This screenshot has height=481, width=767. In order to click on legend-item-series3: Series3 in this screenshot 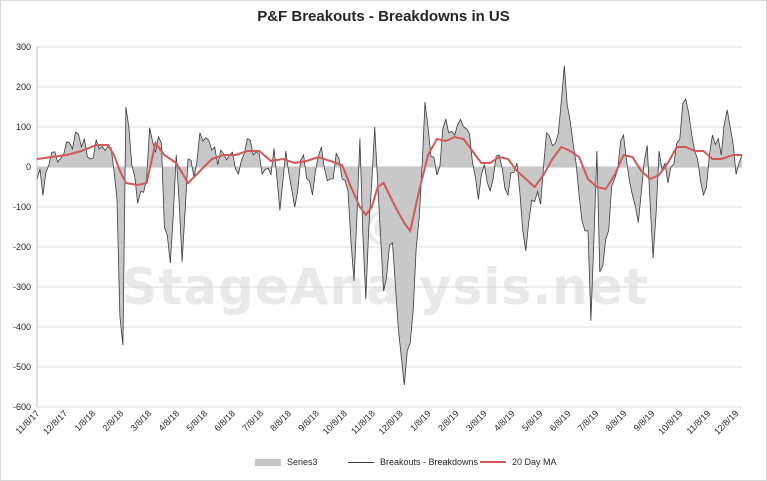, I will do `click(286, 462)`.